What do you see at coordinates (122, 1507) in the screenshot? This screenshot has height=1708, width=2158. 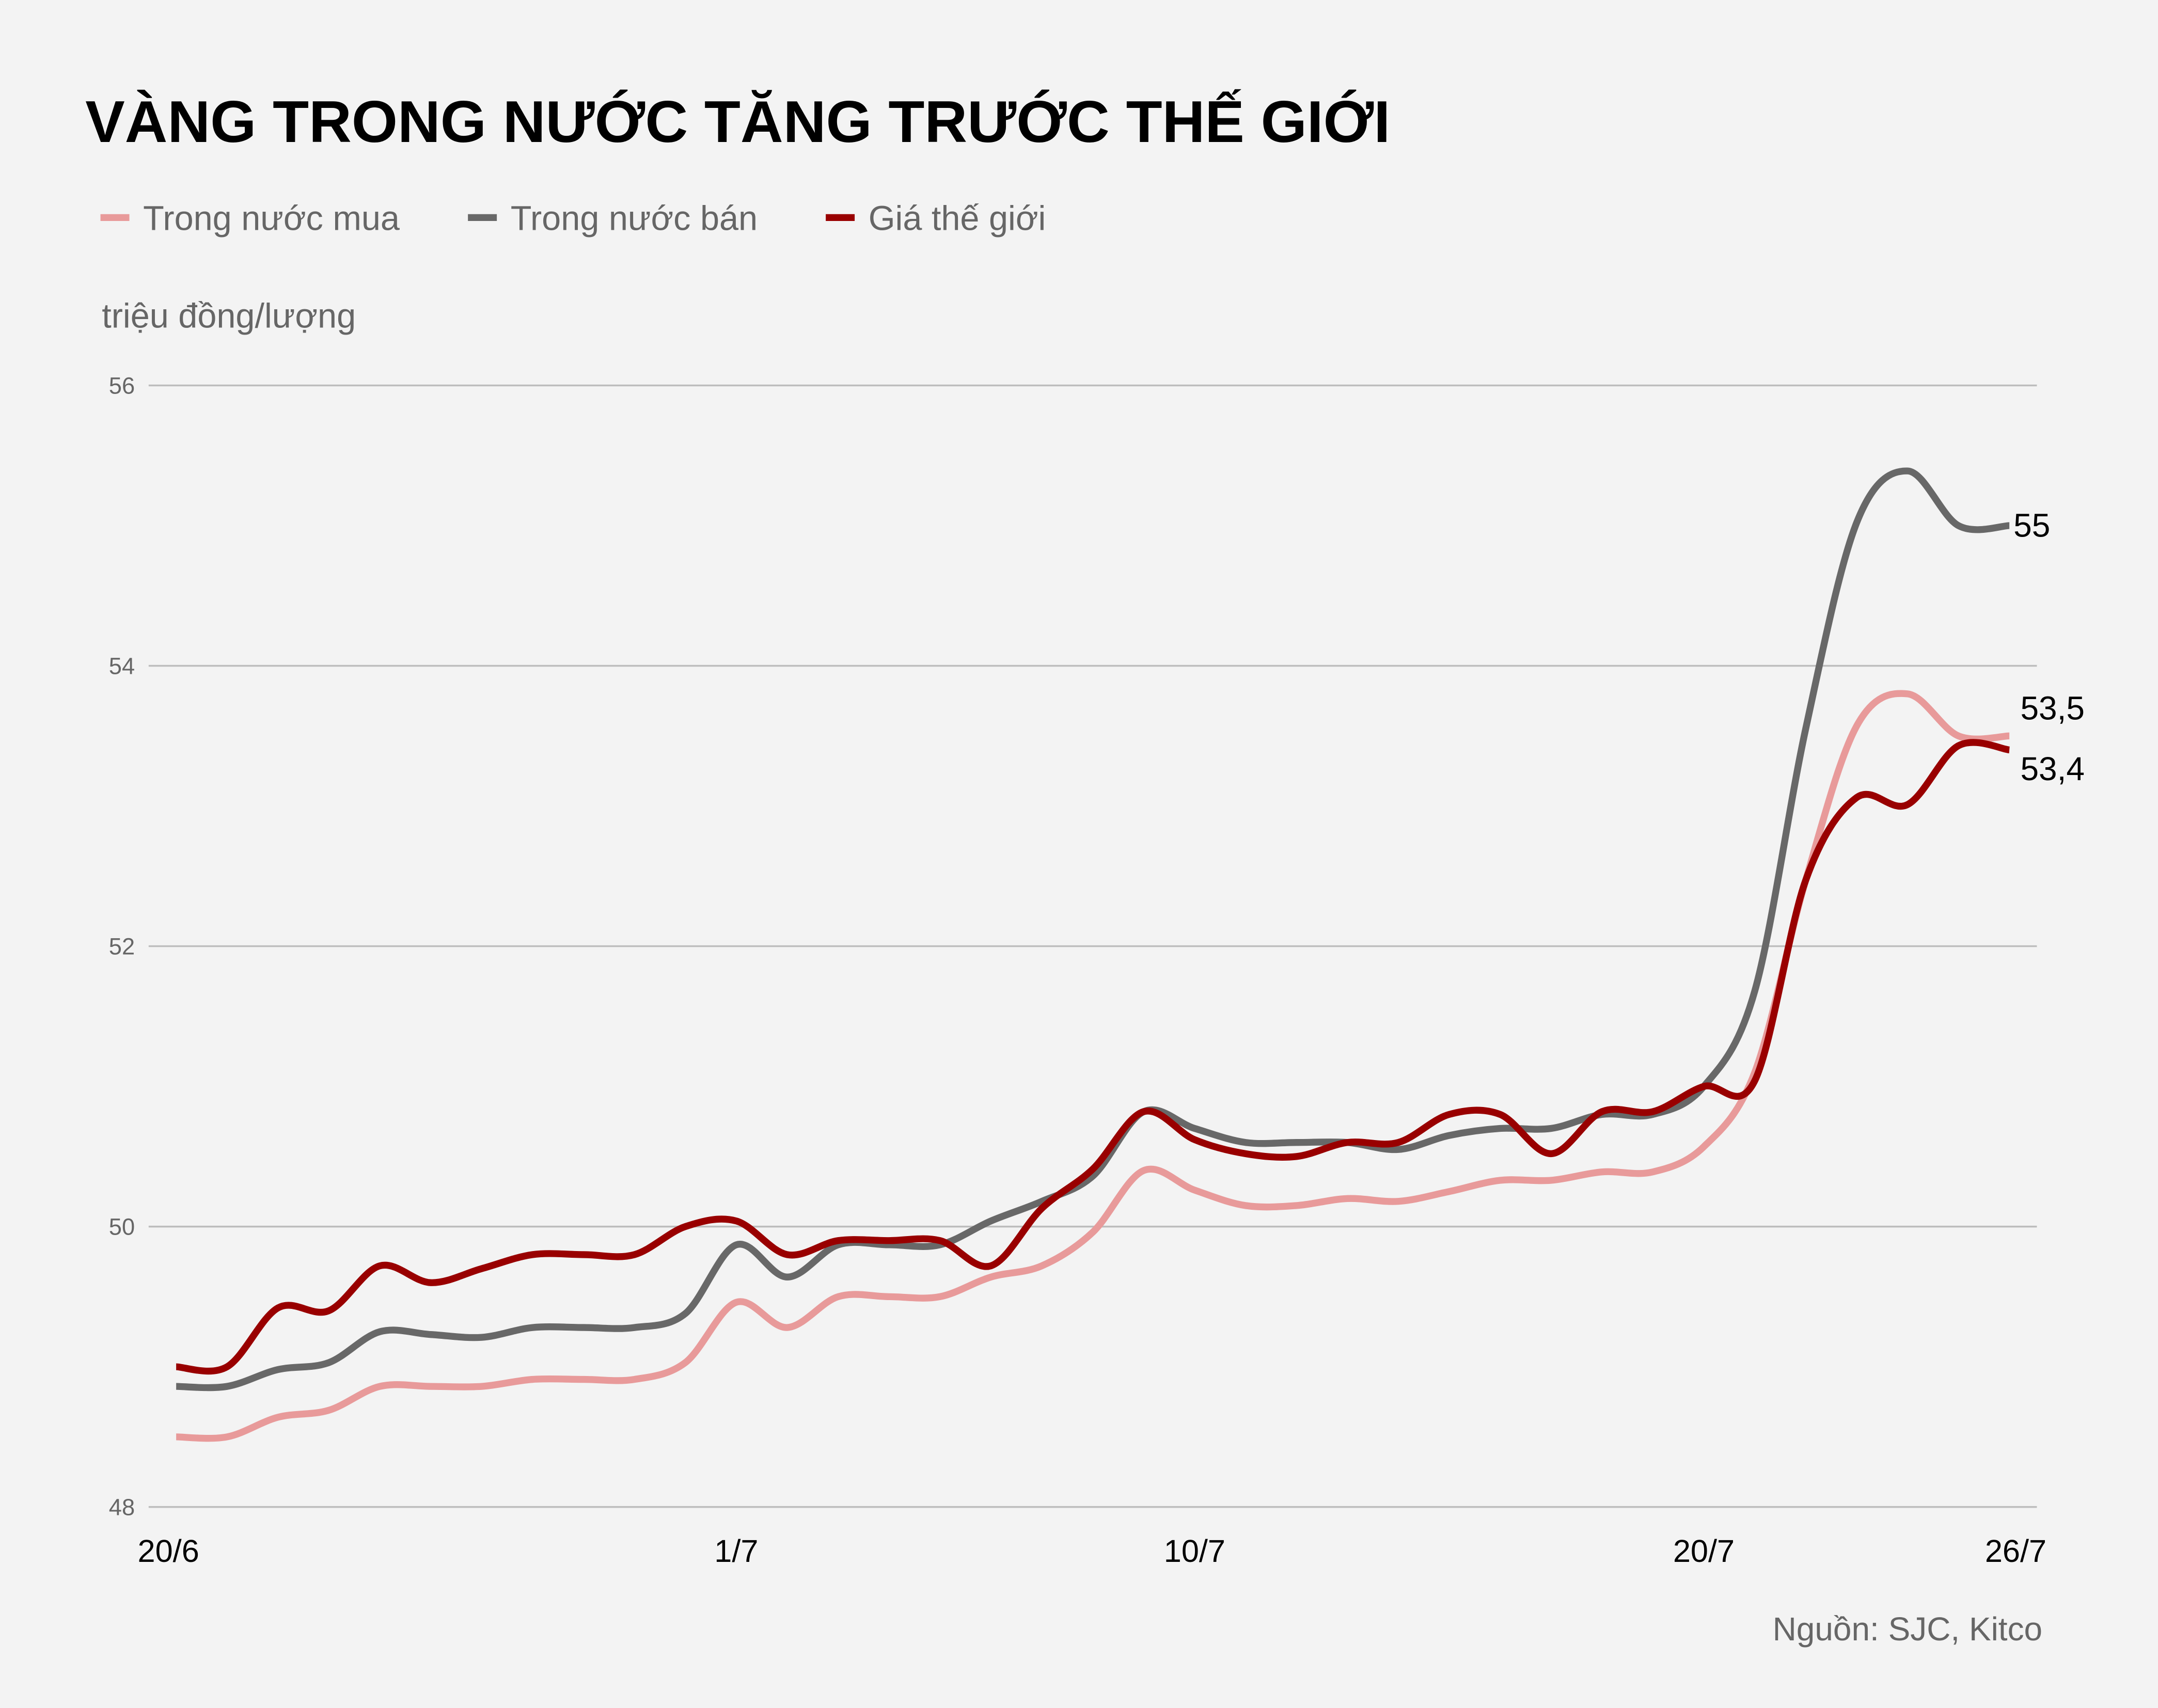 I see `y-tick-label: 48` at bounding box center [122, 1507].